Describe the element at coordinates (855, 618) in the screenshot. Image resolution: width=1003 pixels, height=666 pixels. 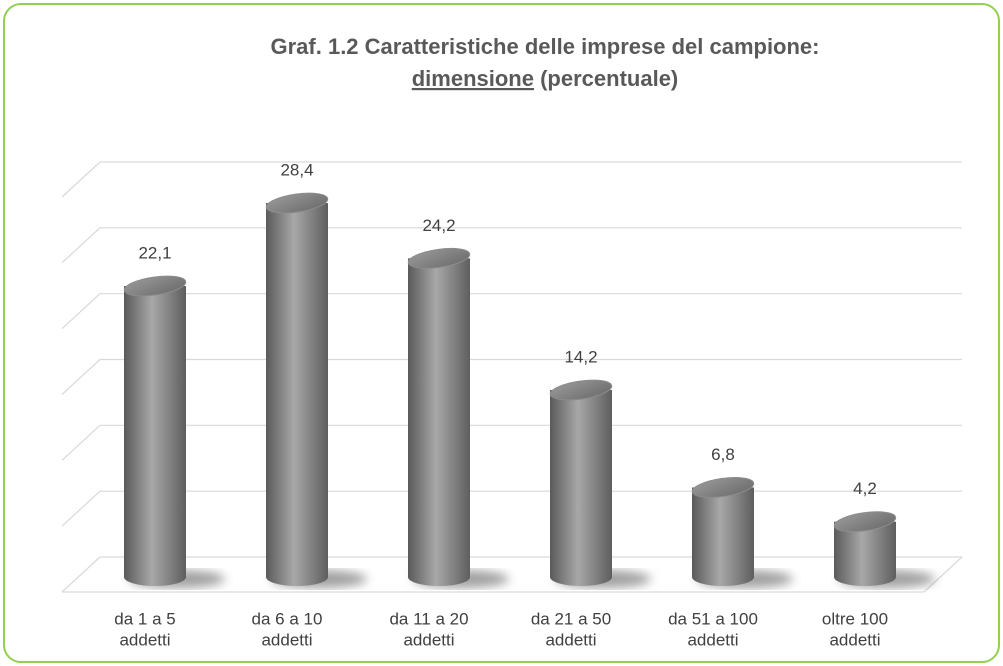
I see `x-tick-label: oltre 100` at that location.